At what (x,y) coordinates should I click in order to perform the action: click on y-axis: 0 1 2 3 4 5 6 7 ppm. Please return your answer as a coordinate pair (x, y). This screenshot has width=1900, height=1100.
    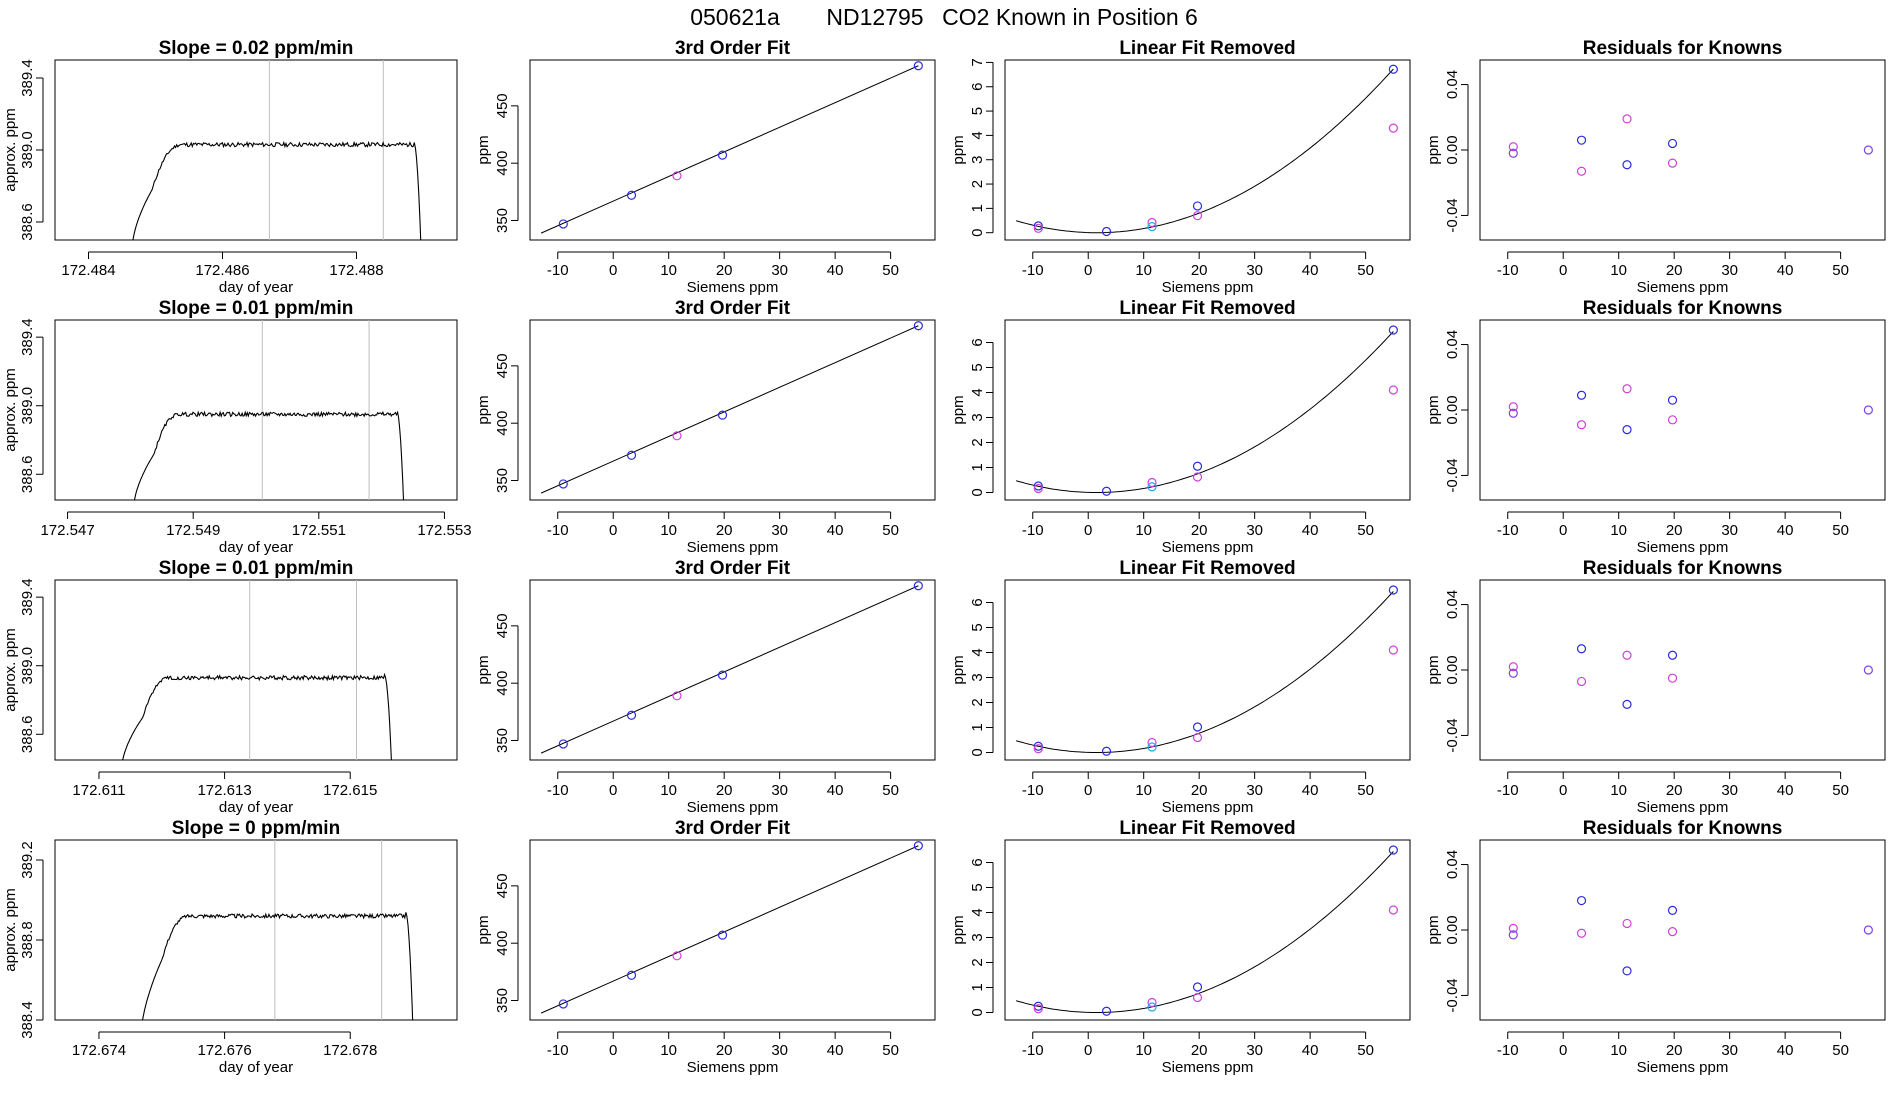
    Looking at the image, I should click on (972, 147).